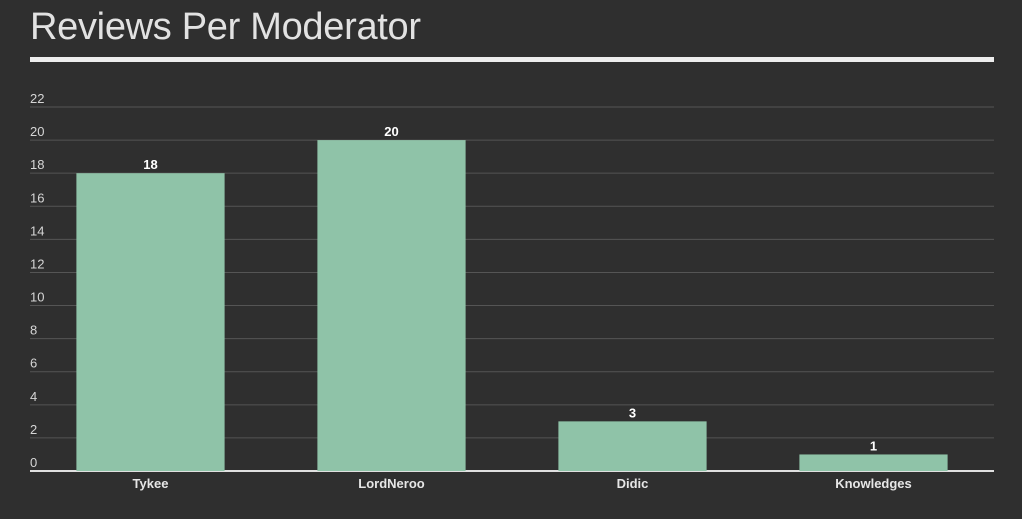 This screenshot has height=519, width=1022. Describe the element at coordinates (873, 483) in the screenshot. I see `x-category-label: Knowledges` at that location.